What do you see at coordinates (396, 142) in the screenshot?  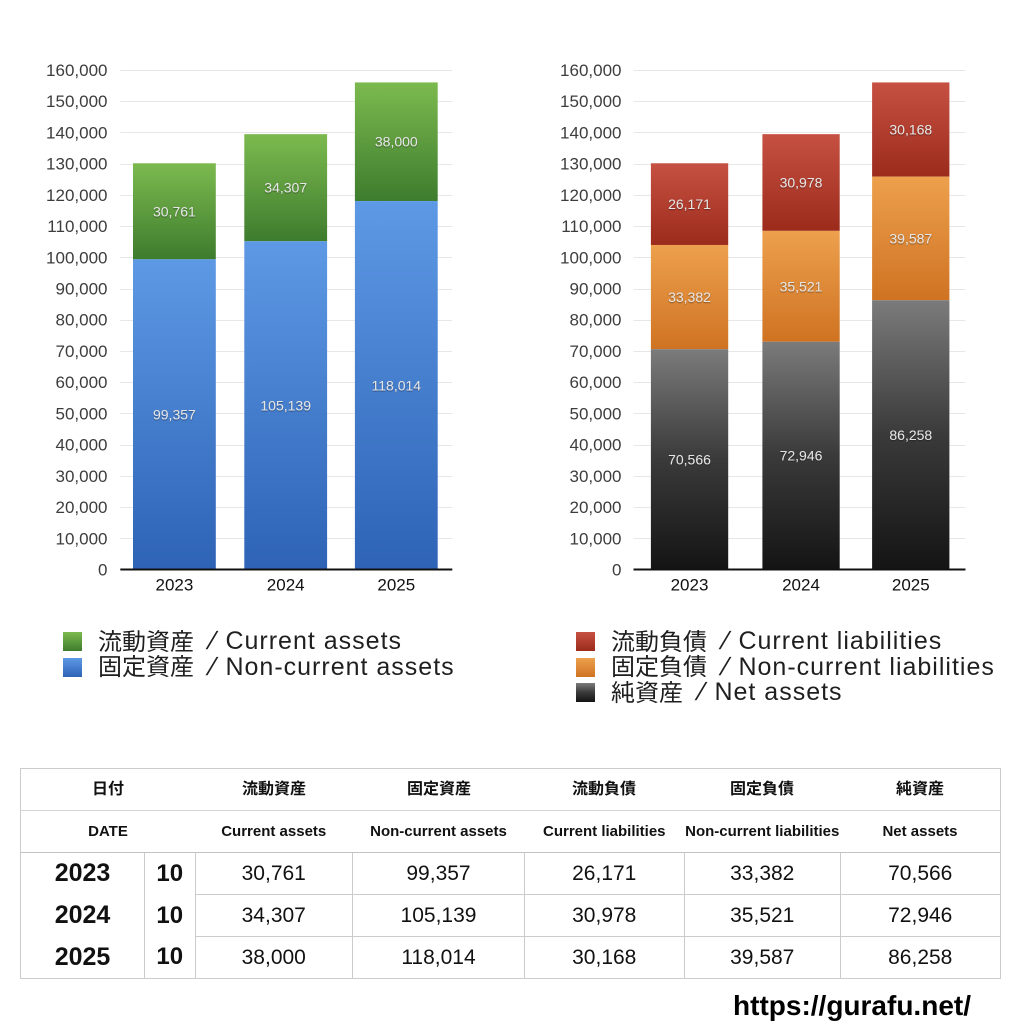 I see `svg-text: 38,000` at bounding box center [396, 142].